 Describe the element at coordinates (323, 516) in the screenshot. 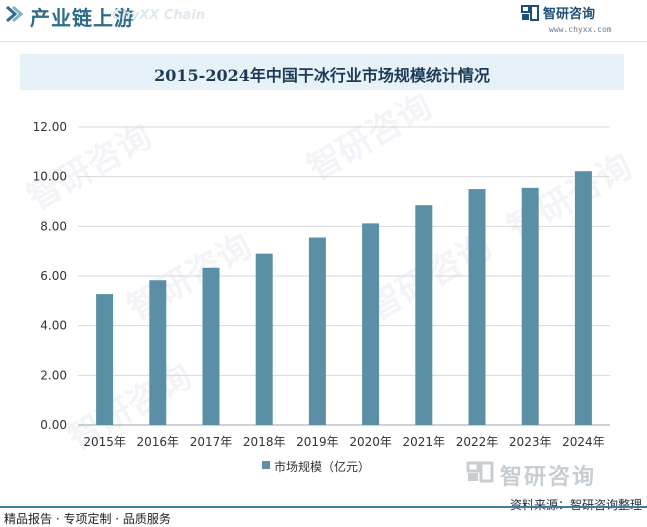

I see `footer: 精品报告 · 专项定制 · 品质服务` at that location.